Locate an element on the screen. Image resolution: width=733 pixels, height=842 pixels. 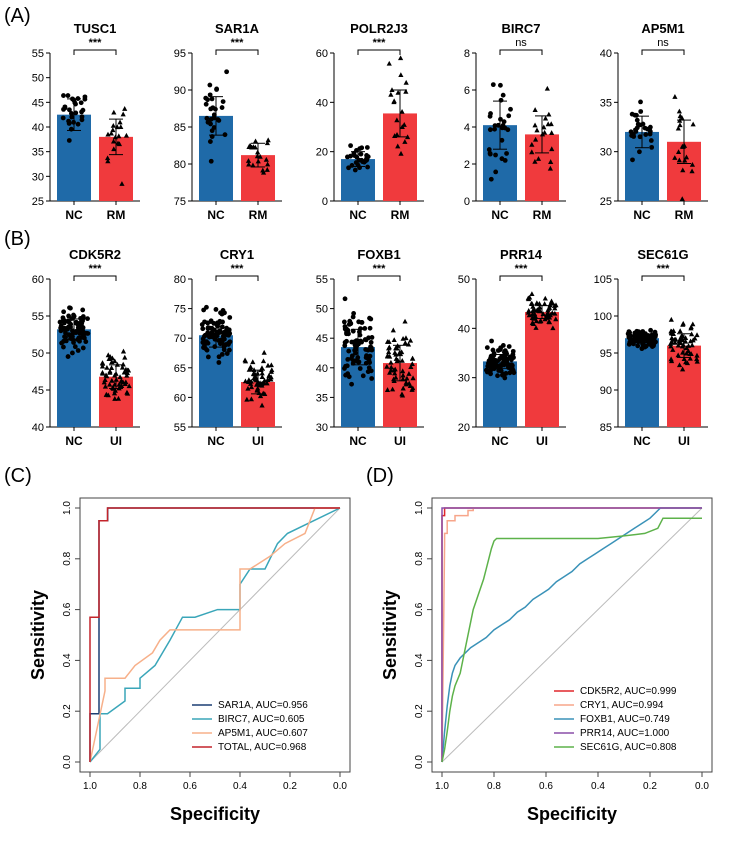
y-tick-label: 0.6 is located at coordinates (67, 609).